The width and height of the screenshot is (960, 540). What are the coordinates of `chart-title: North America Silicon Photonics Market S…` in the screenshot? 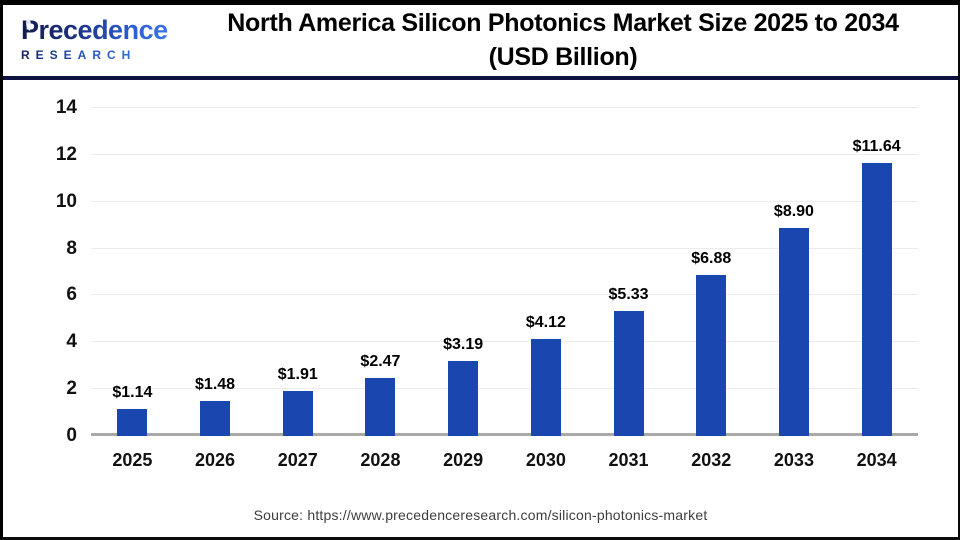 It's located at (568, 41).